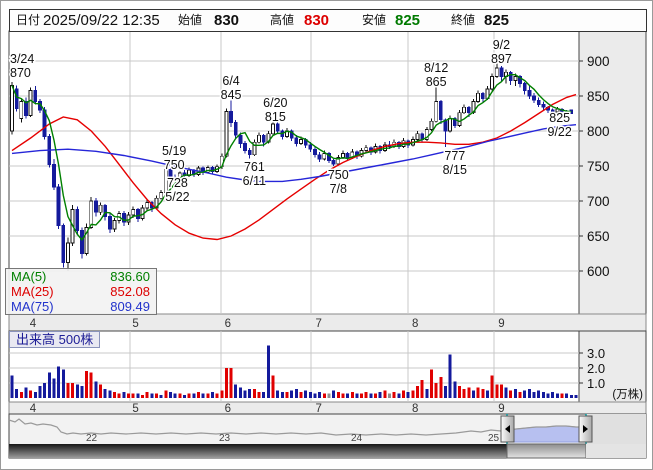 This screenshot has height=470, width=653. What do you see at coordinates (317, 20) in the screenshot?
I see `high-value: 830` at bounding box center [317, 20].